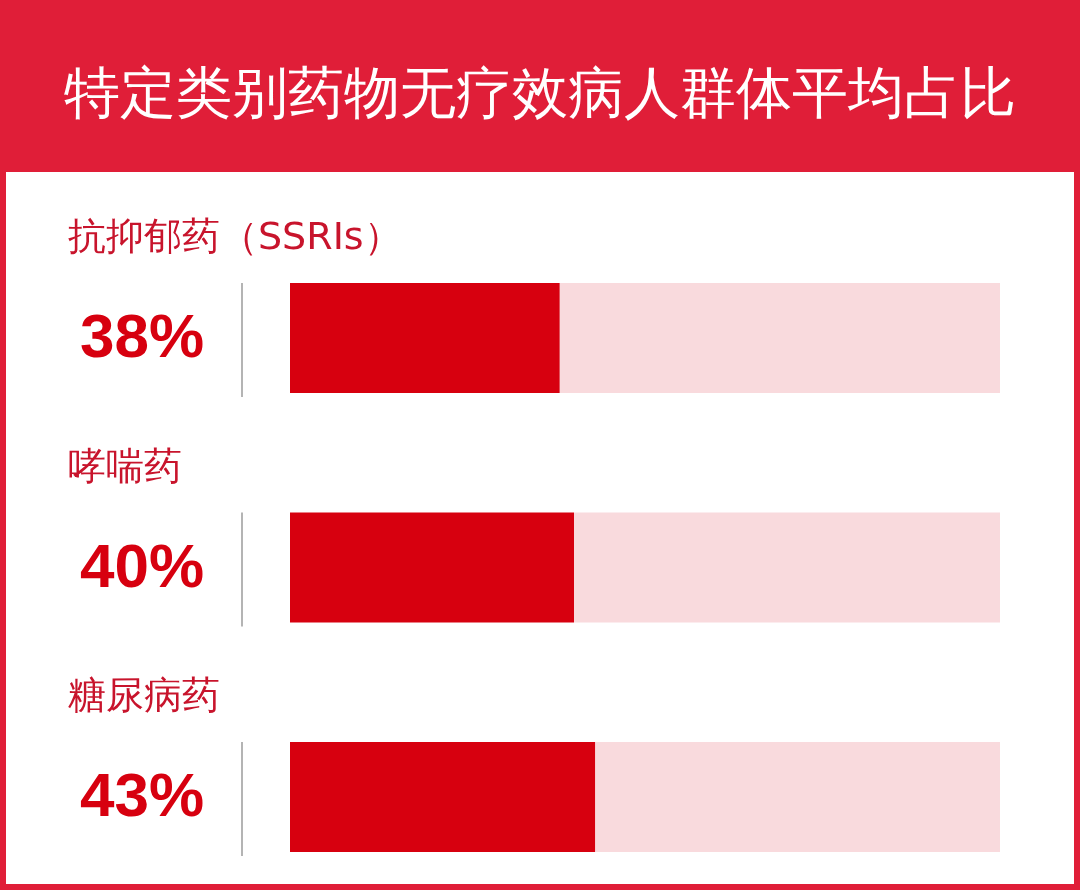 This screenshot has width=1080, height=890. What do you see at coordinates (142, 794) in the screenshot?
I see `data-label: 43%` at bounding box center [142, 794].